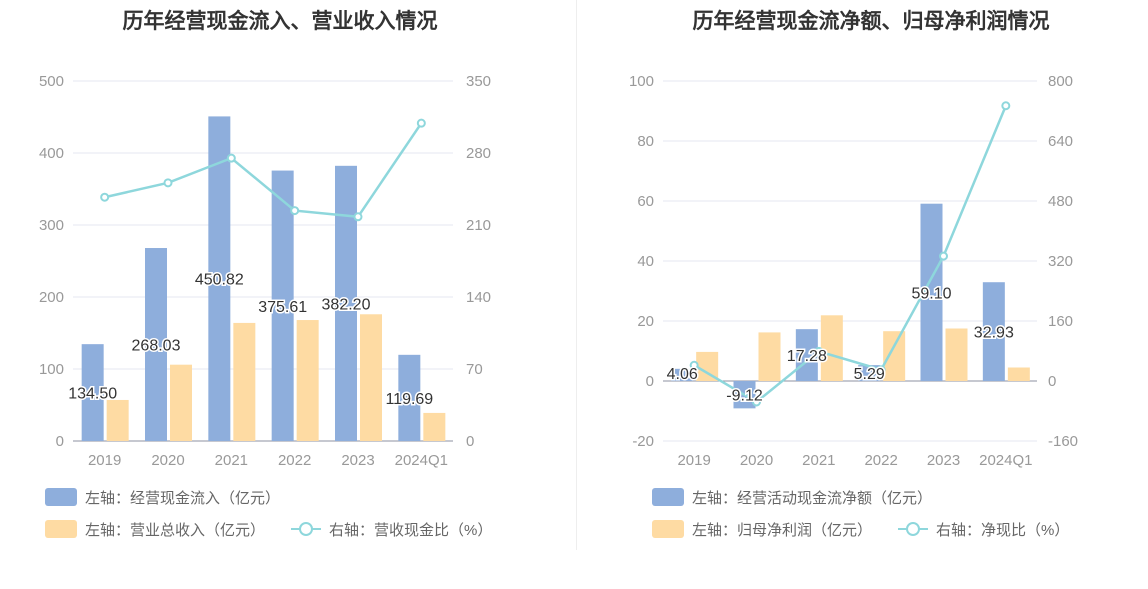 This screenshot has width=1148, height=589. I want to click on bar-data-label: 119.69, so click(409, 399).